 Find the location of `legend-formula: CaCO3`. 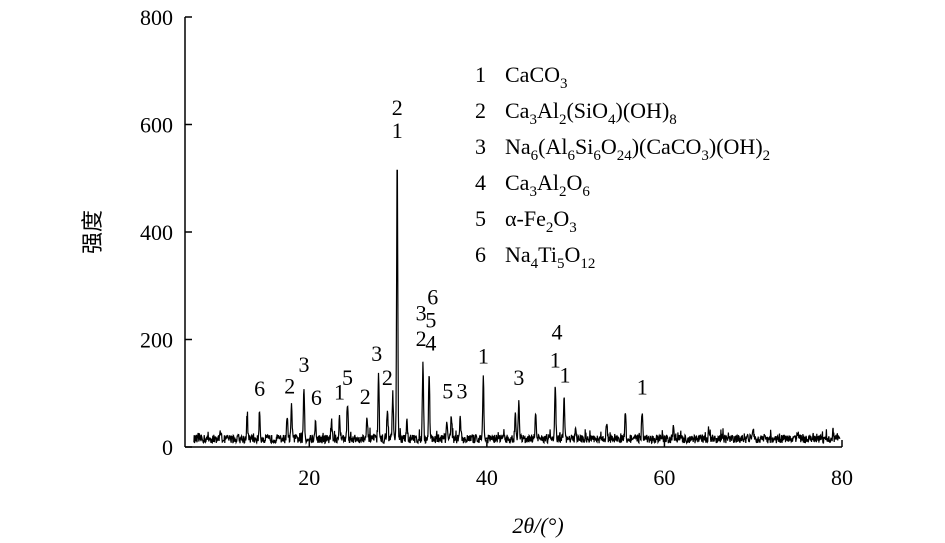

legend-formula: CaCO3 is located at coordinates (536, 77).